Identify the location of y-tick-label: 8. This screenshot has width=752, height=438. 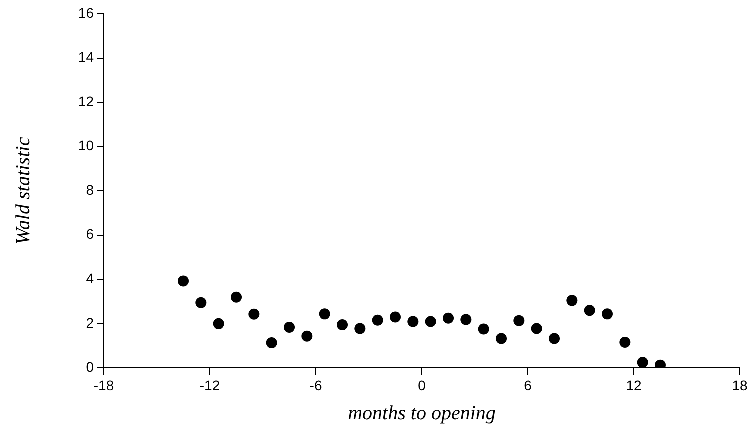
(90, 190).